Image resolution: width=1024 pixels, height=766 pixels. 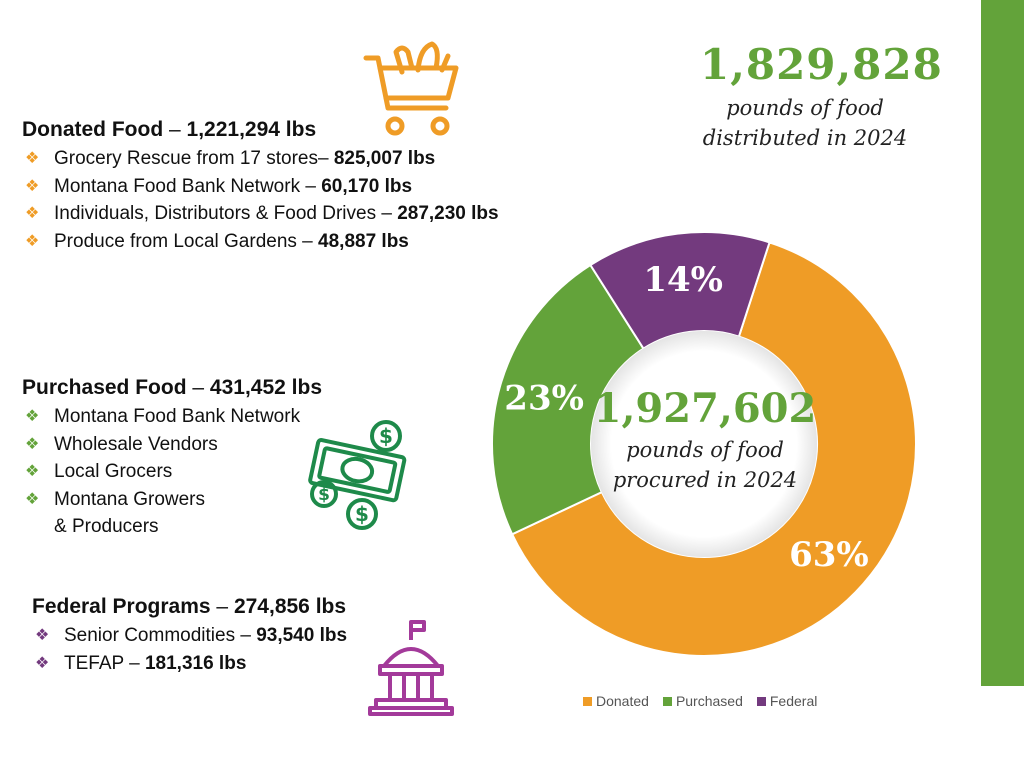 I want to click on legend-label: Donated, so click(x=622, y=701).